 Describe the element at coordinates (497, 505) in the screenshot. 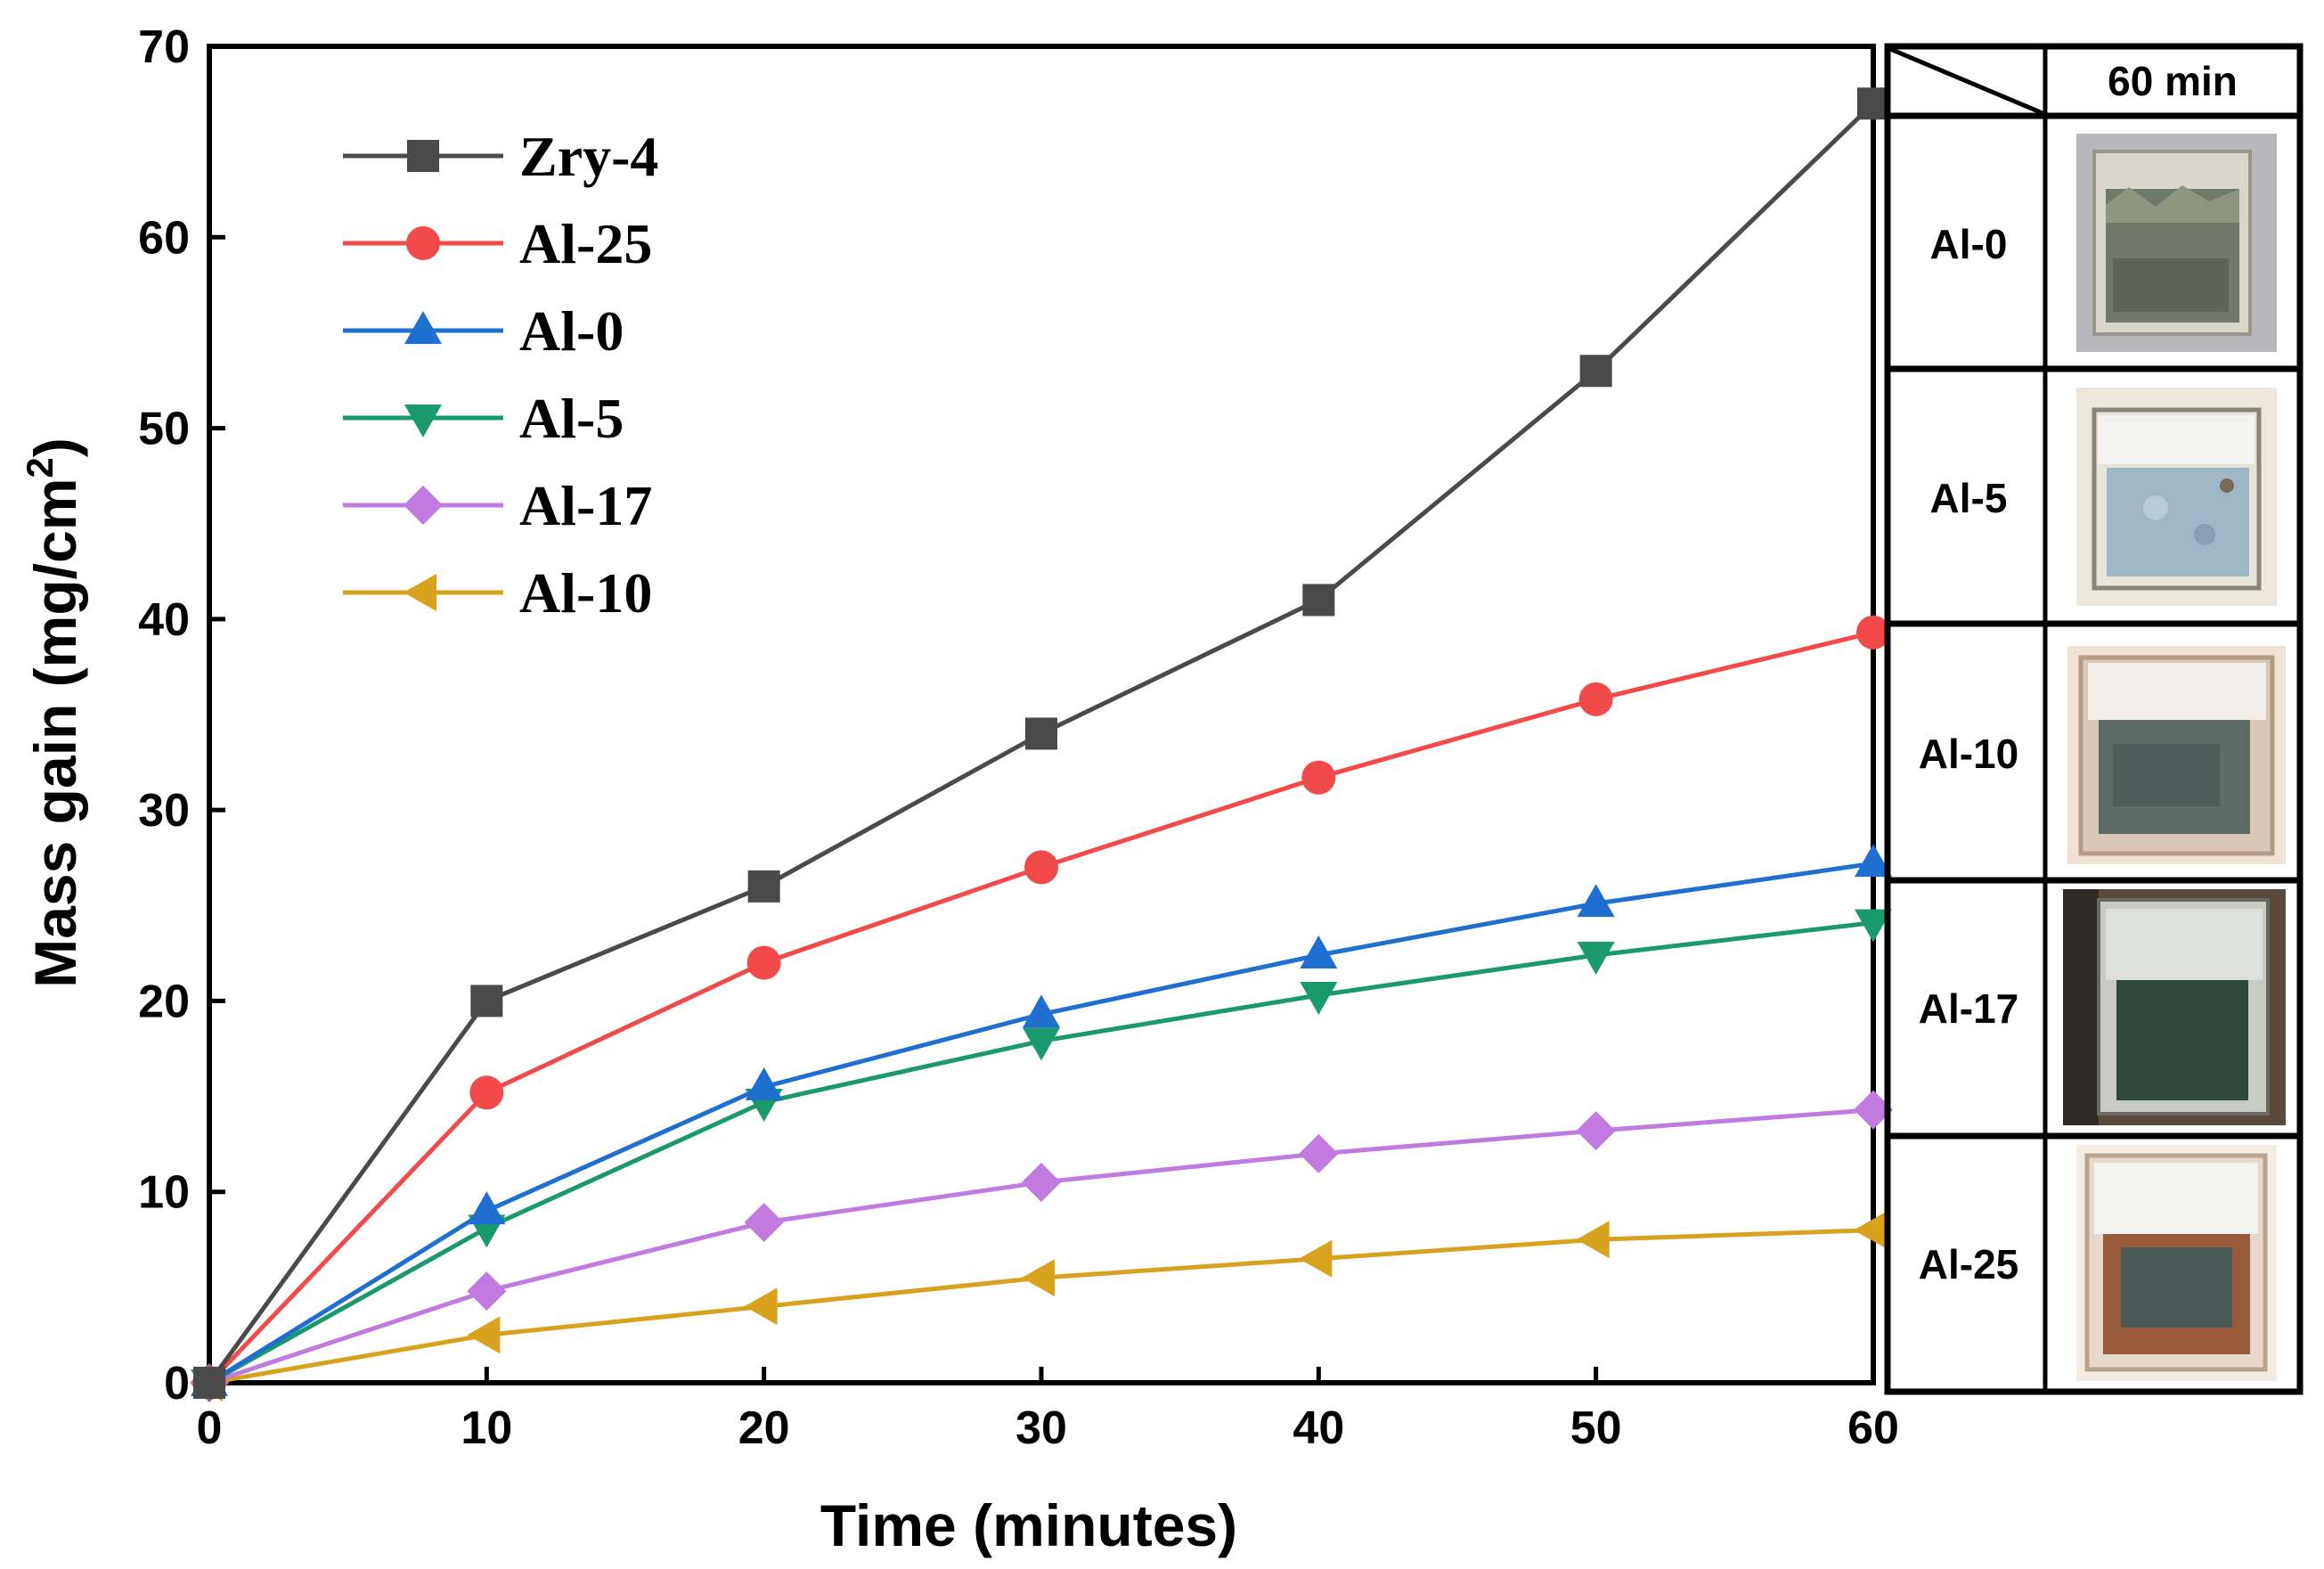

I see `legend-item: Al-17` at that location.